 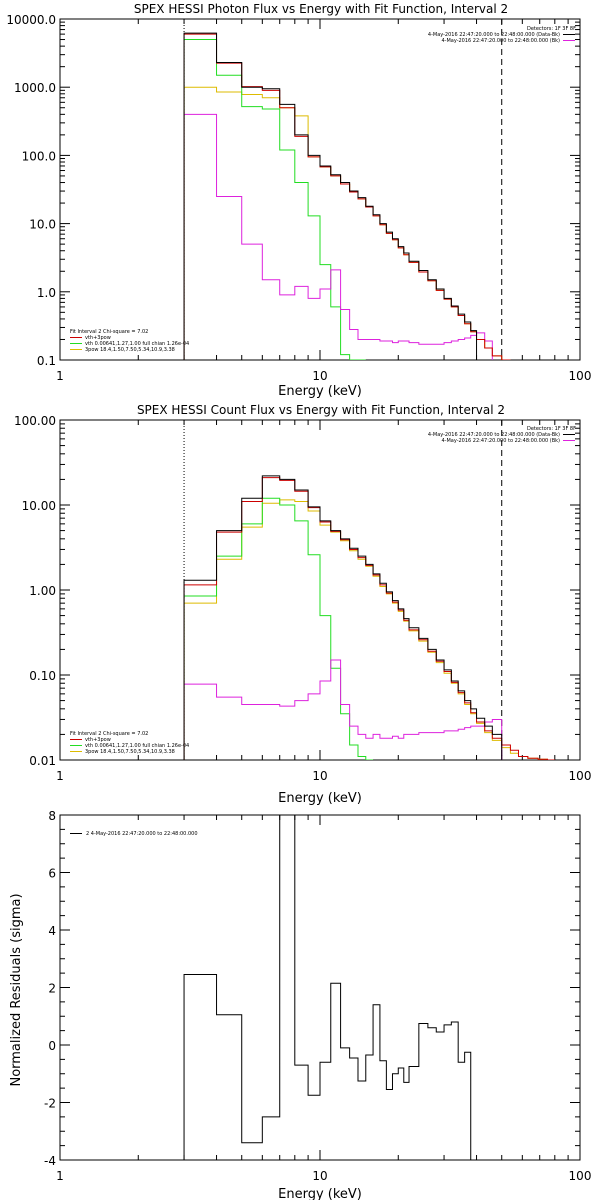 What do you see at coordinates (46, 293) in the screenshot?
I see `photon-flux-y-tick-label: 1.0` at bounding box center [46, 293].